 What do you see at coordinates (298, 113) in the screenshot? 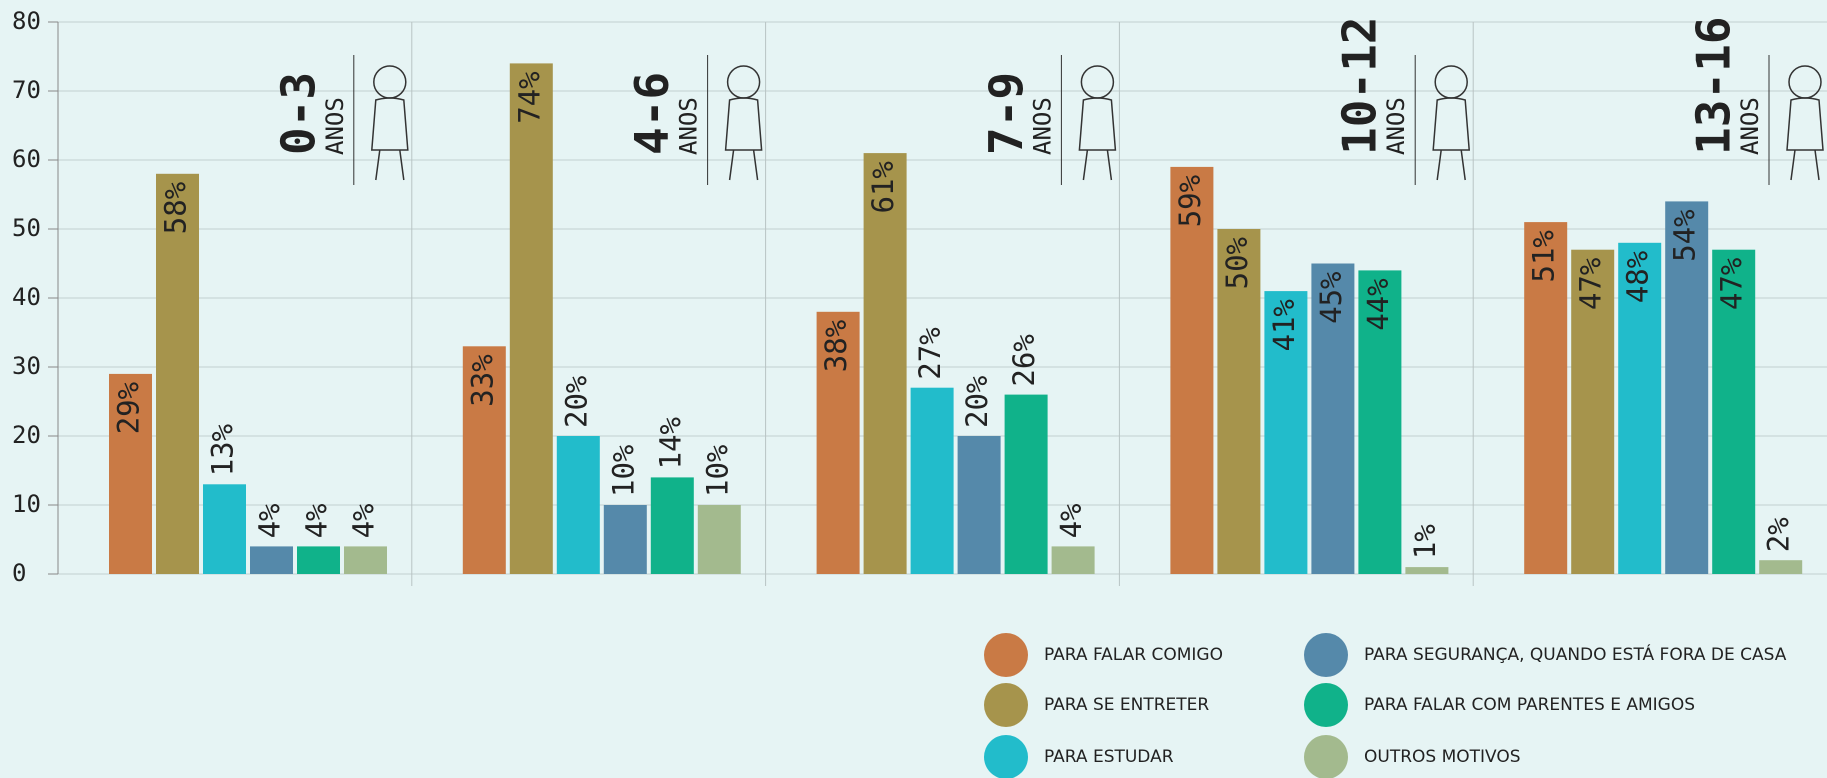
I see `group-label: 0-3` at bounding box center [298, 113].